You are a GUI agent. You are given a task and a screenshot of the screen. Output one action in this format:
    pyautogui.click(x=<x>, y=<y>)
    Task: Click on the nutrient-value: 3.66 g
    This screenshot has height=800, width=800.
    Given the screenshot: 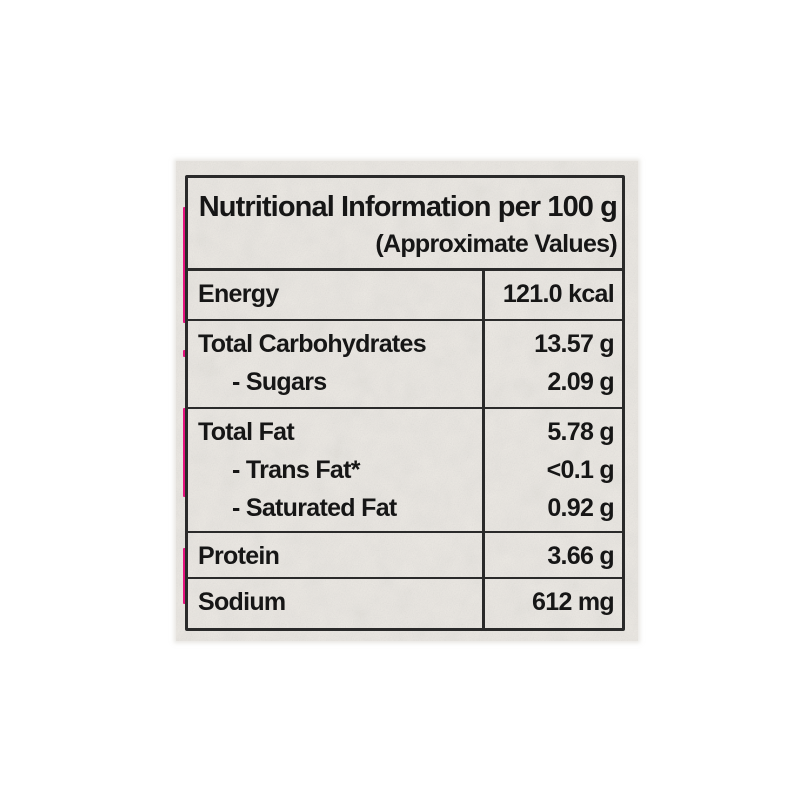 What is the action you would take?
    pyautogui.click(x=580, y=556)
    